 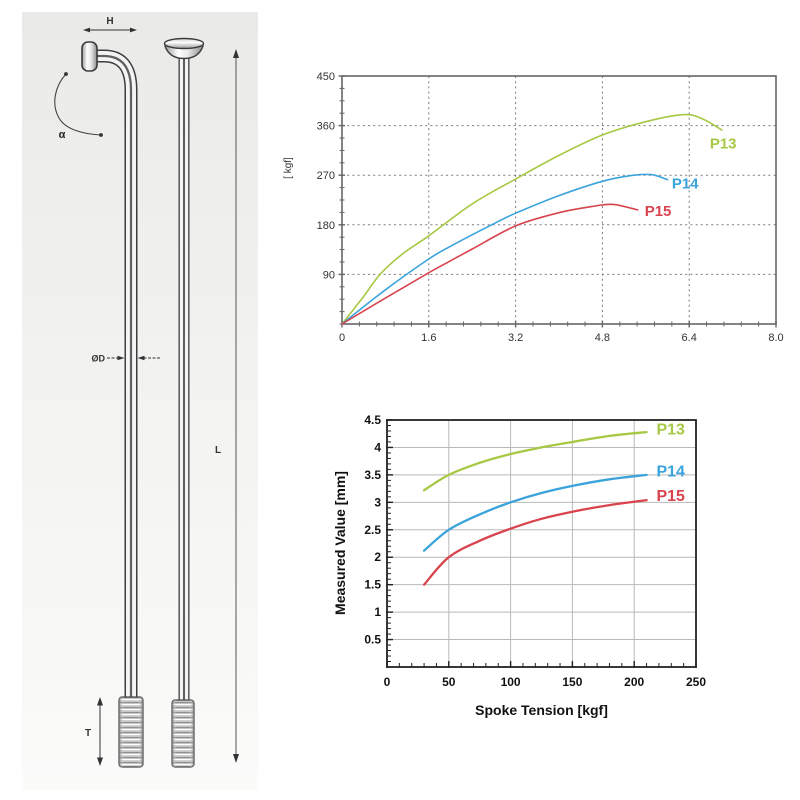 I want to click on dimension-thread: T, so click(x=94, y=731).